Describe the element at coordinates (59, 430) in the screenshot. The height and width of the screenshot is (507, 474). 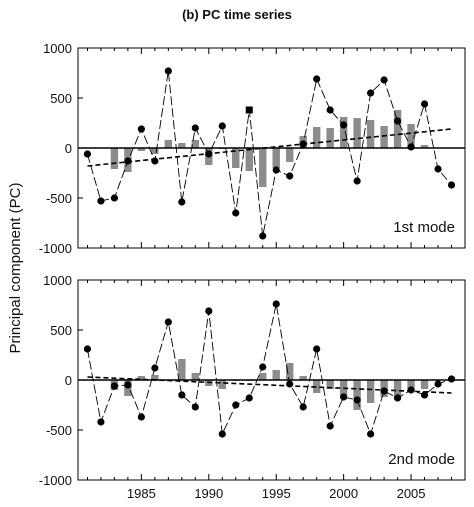
I see `panel2-y-tick-label--500: -500` at that location.